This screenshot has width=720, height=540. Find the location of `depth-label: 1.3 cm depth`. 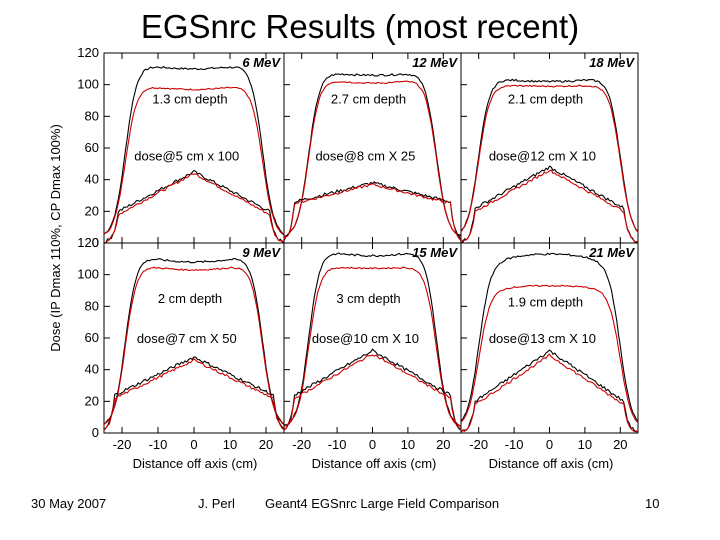

depth-label: 1.3 cm depth is located at coordinates (189, 99).